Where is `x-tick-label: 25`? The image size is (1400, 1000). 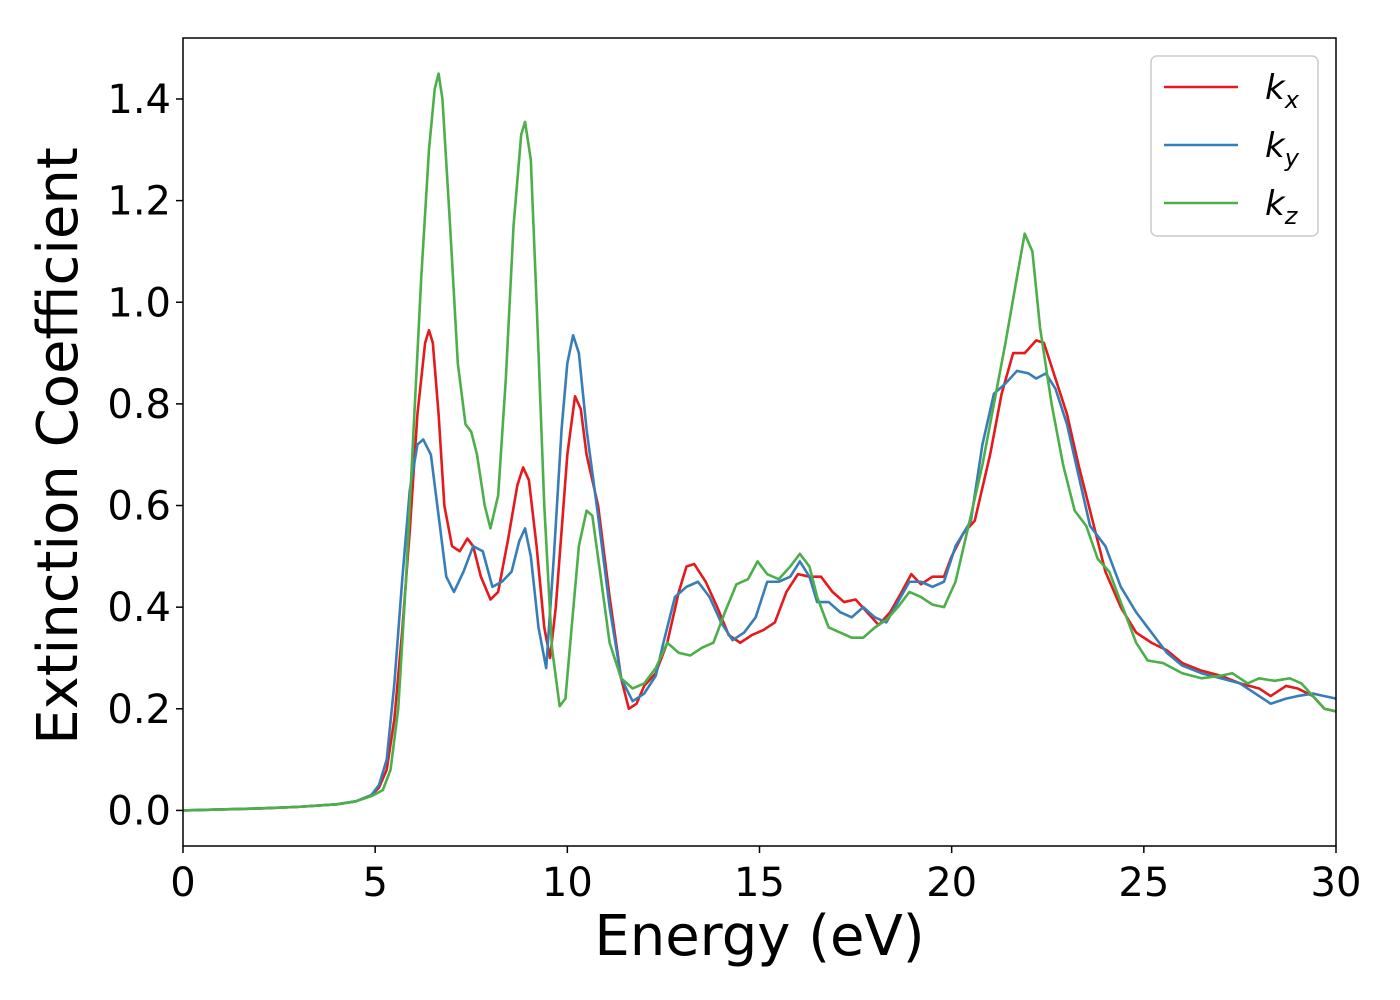
x-tick-label: 25 is located at coordinates (1143, 883).